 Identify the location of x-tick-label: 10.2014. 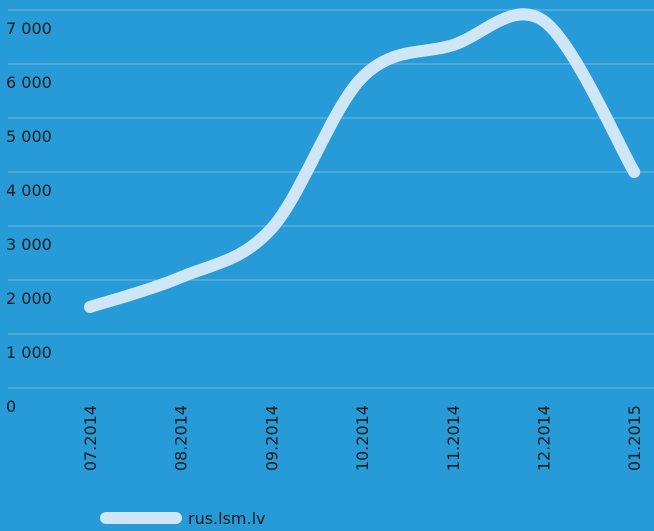
(362, 438).